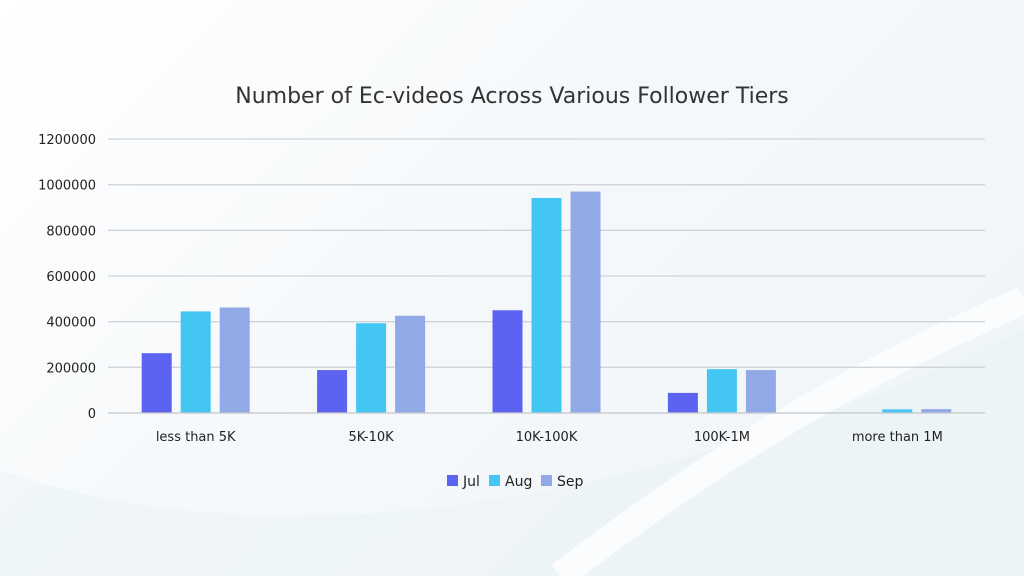  What do you see at coordinates (546, 480) in the screenshot?
I see `legend-swatch-sep` at bounding box center [546, 480].